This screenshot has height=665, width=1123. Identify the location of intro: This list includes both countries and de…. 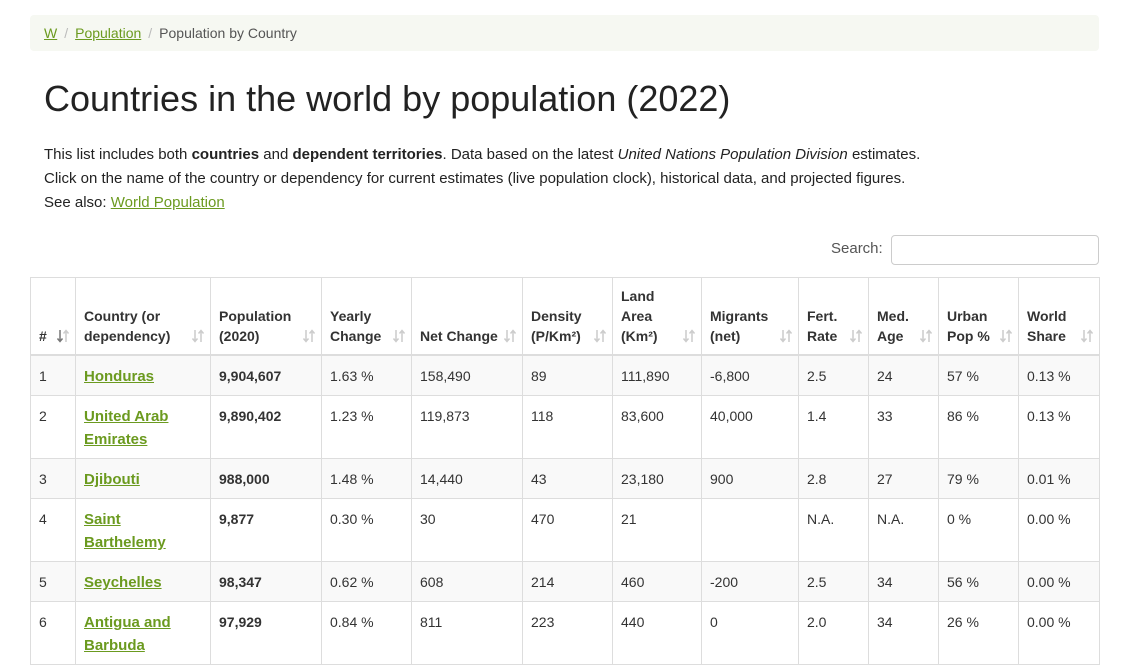
(482, 179).